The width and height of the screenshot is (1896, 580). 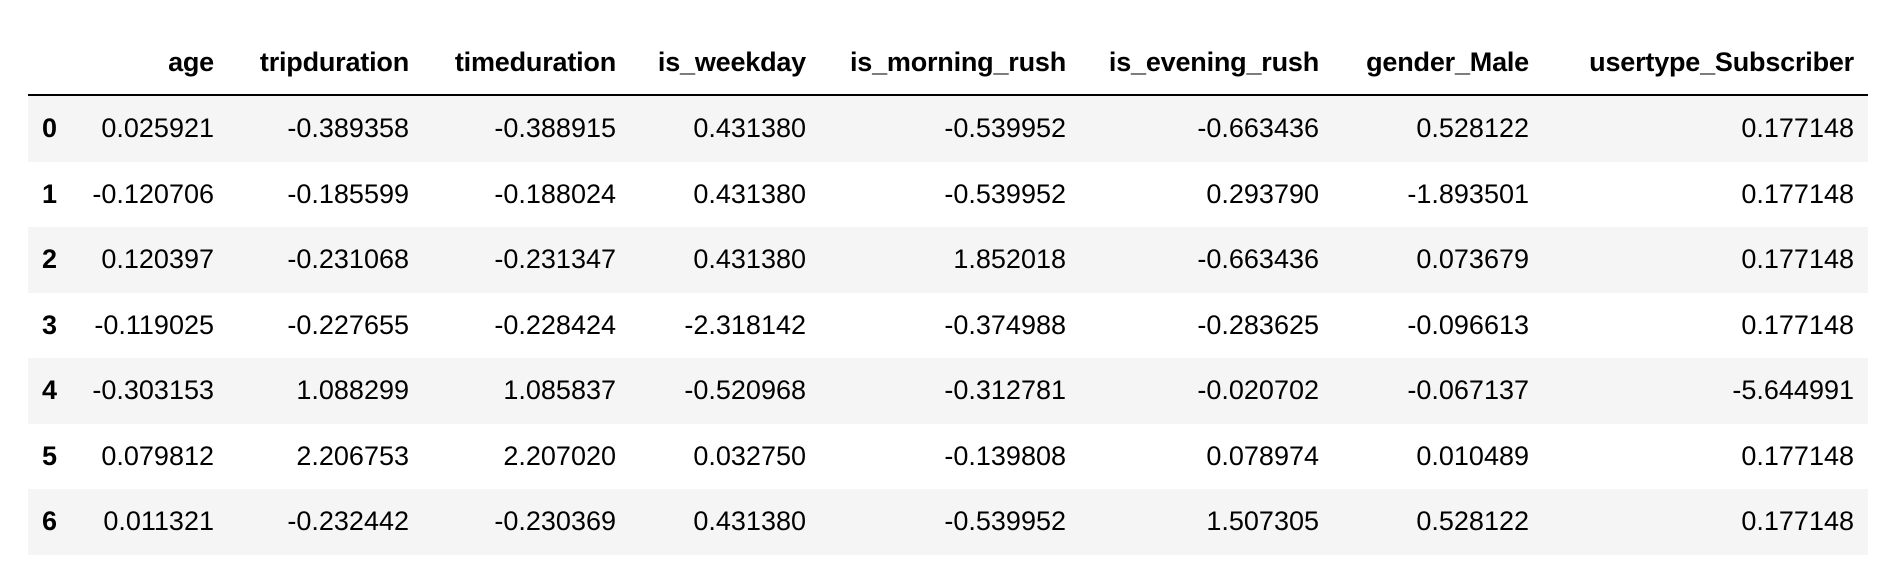 What do you see at coordinates (352, 390) in the screenshot?
I see `table-cell: 1.088299` at bounding box center [352, 390].